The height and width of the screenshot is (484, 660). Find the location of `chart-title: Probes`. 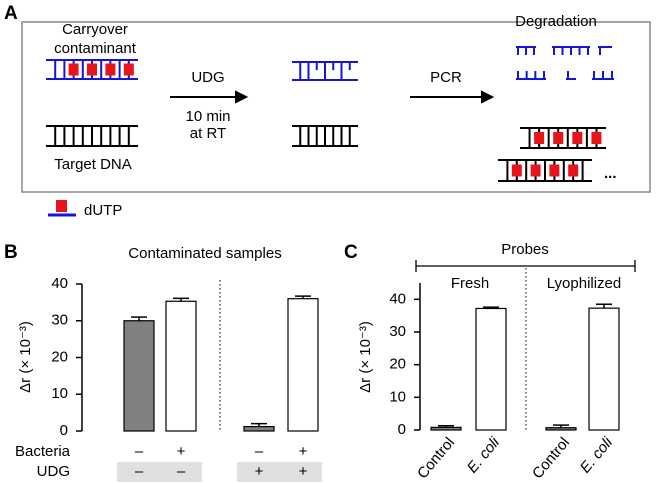

chart-title: Probes is located at coordinates (525, 249).